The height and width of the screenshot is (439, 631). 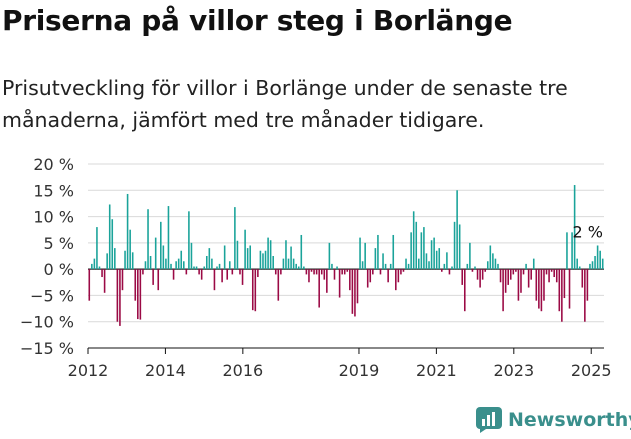 I want to click on y-tick-label: −10 %, so click(x=47, y=322).